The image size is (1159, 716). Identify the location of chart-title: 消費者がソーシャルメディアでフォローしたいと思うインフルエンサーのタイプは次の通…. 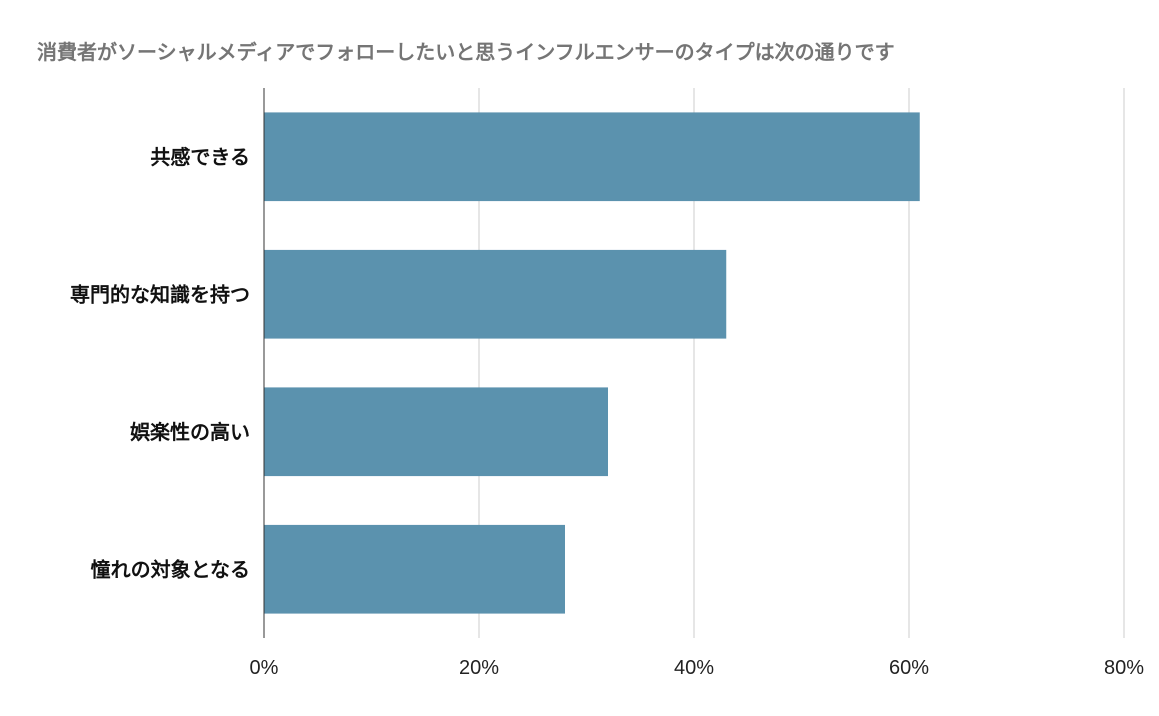
(466, 52).